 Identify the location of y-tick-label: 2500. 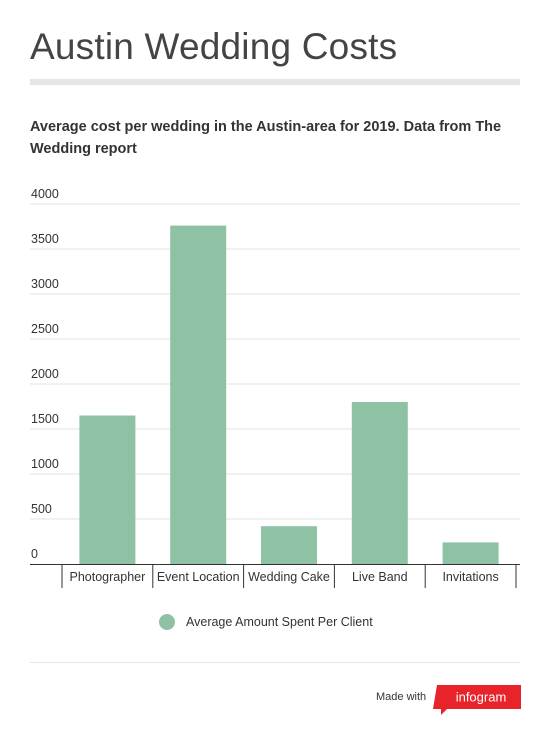
(45, 329).